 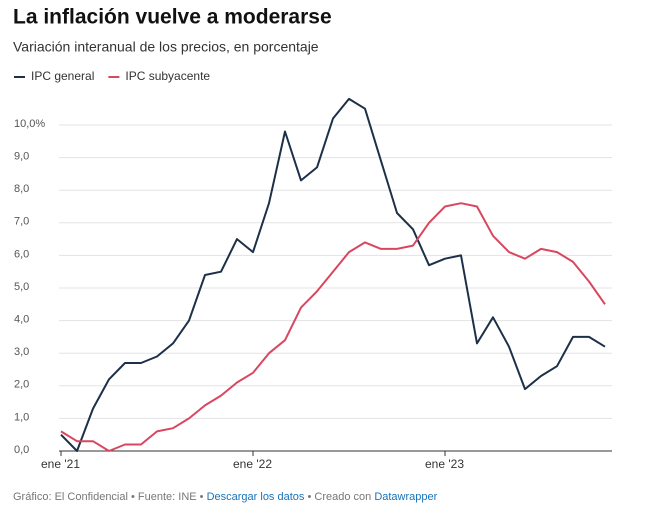 I want to click on y-tick-label: 0,0, so click(x=21, y=450).